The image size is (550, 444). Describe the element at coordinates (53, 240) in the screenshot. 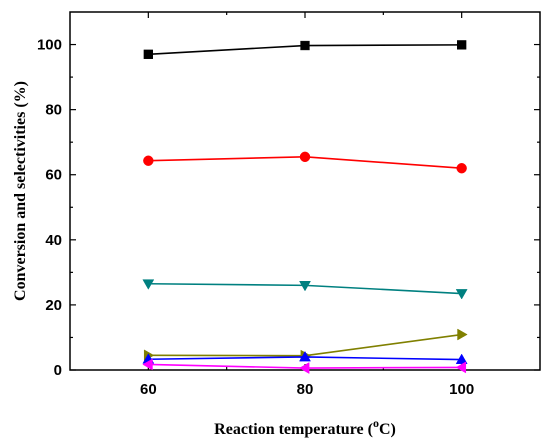

I see `y-tick-label: 40` at that location.